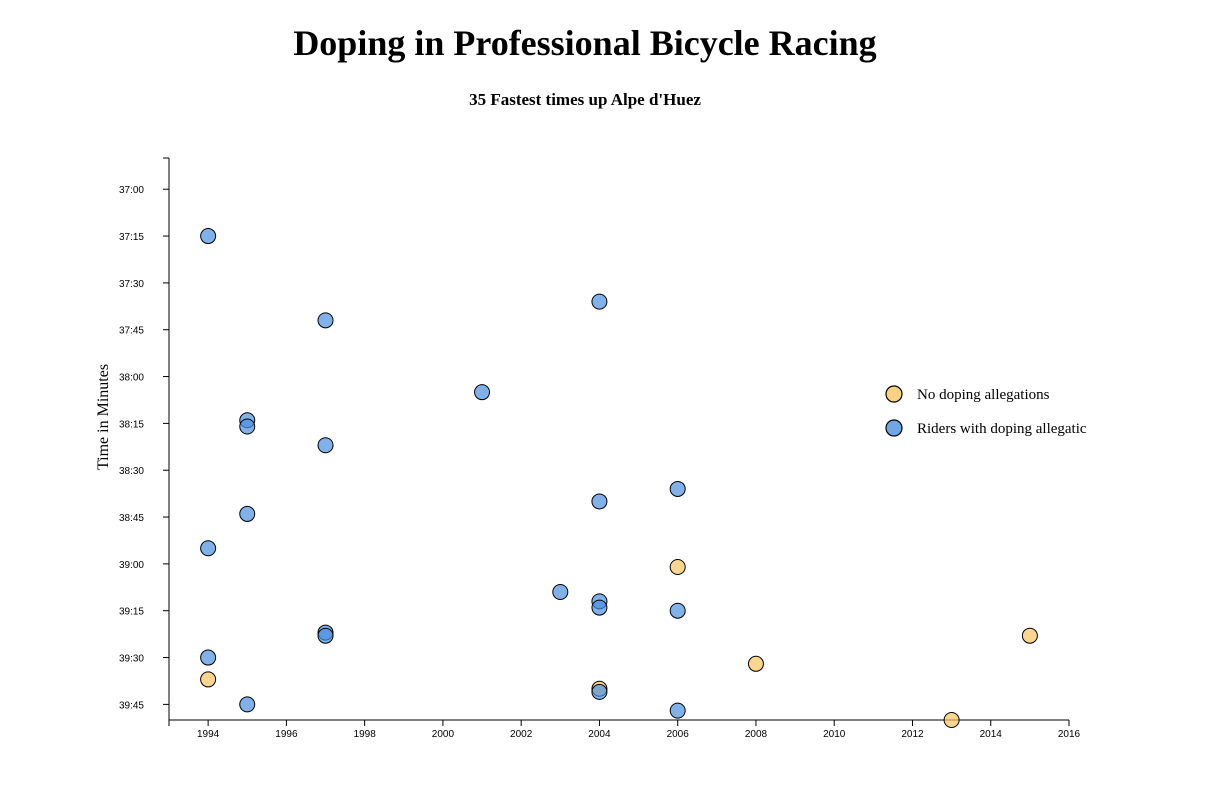 The width and height of the screenshot is (1205, 798). What do you see at coordinates (131, 612) in the screenshot?
I see `y-tick-label: 39:15` at bounding box center [131, 612].